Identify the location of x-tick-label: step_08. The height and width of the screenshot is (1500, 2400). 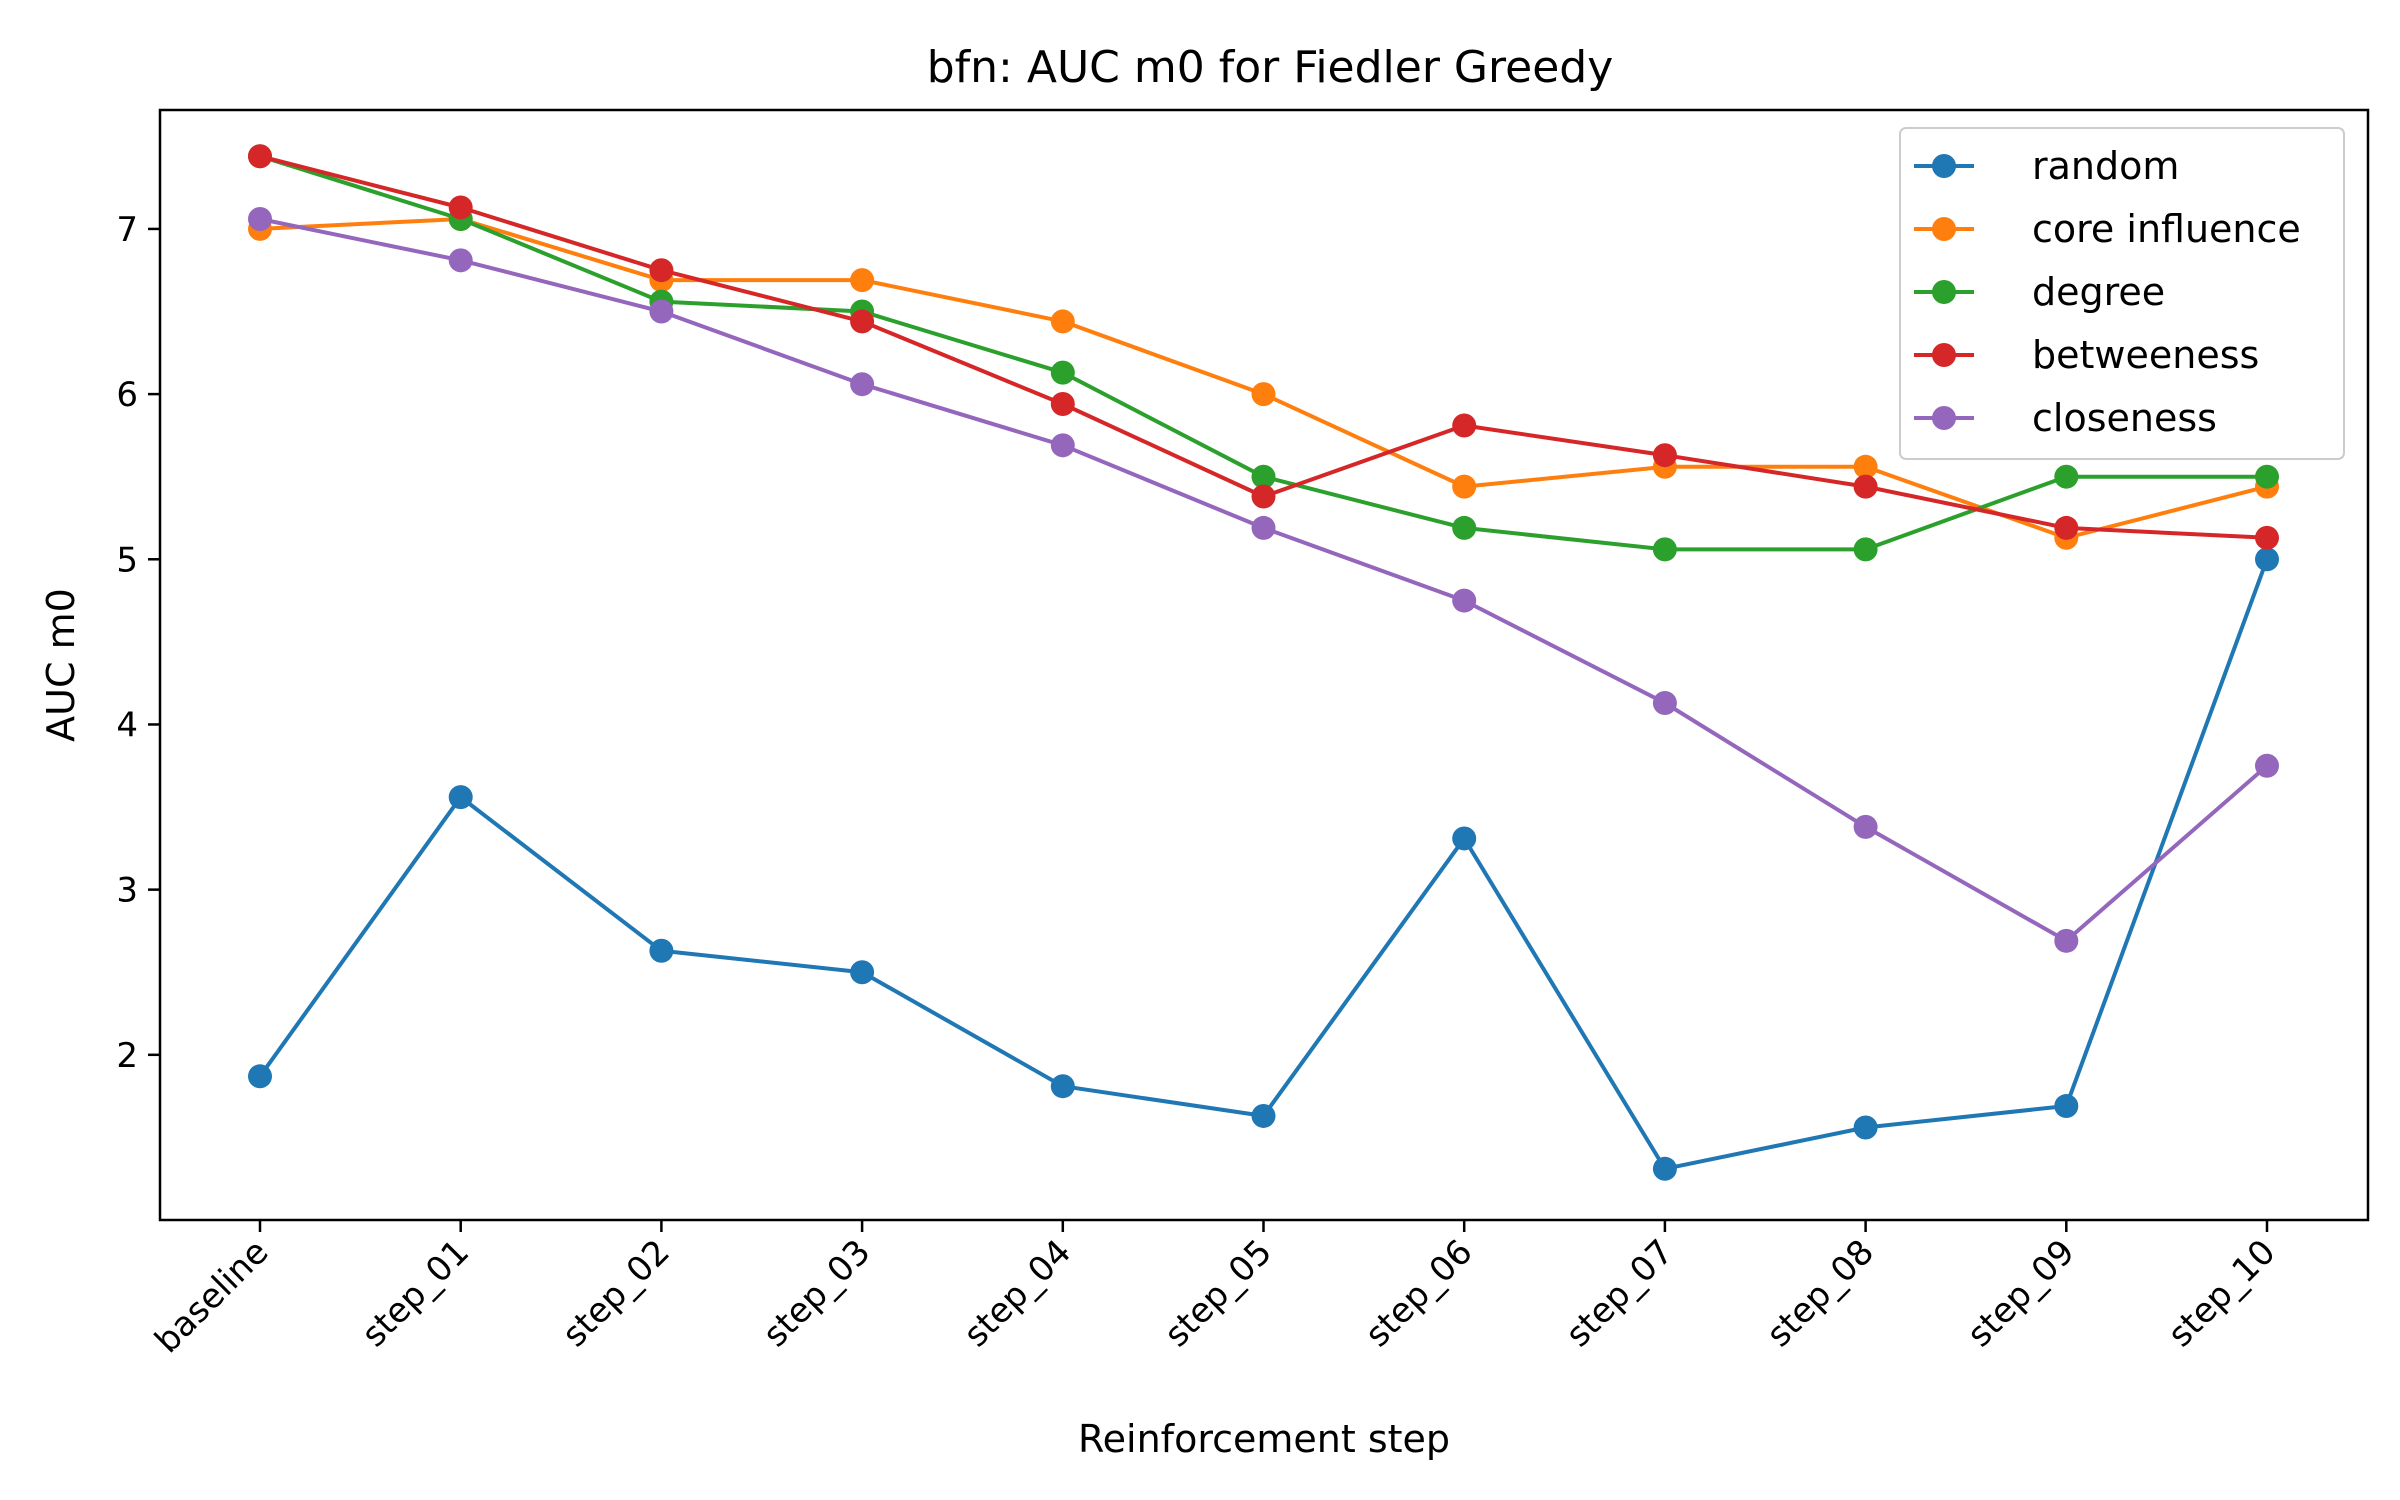
(1820, 1293).